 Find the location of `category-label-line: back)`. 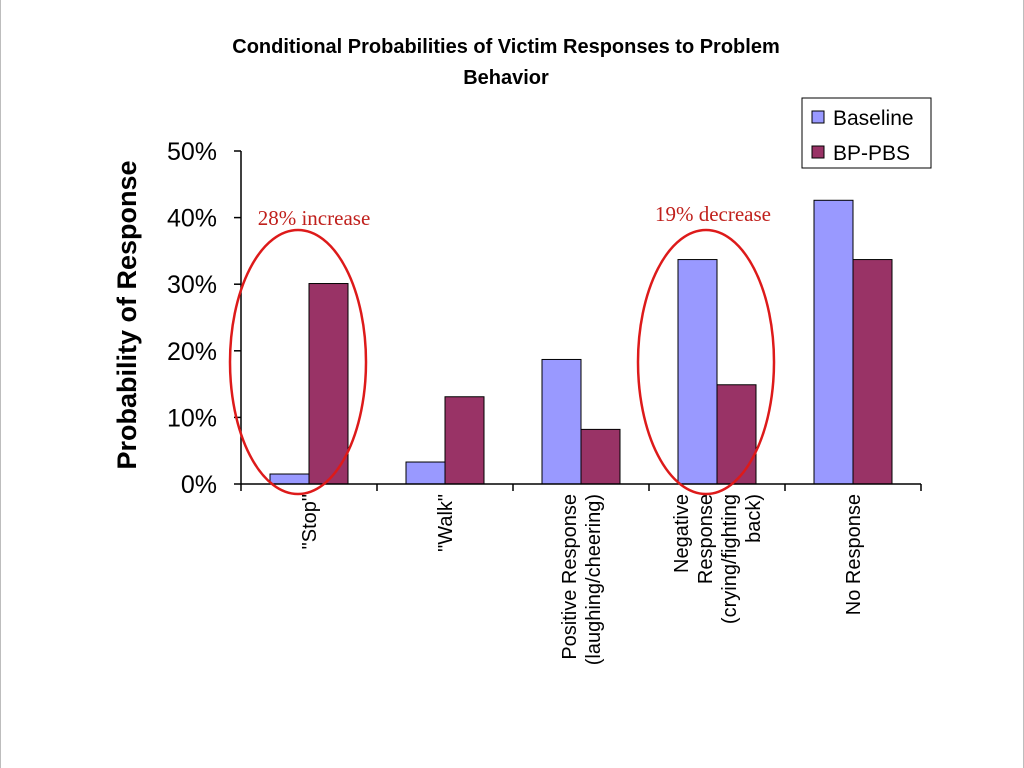

category-label-line: back) is located at coordinates (754, 518).